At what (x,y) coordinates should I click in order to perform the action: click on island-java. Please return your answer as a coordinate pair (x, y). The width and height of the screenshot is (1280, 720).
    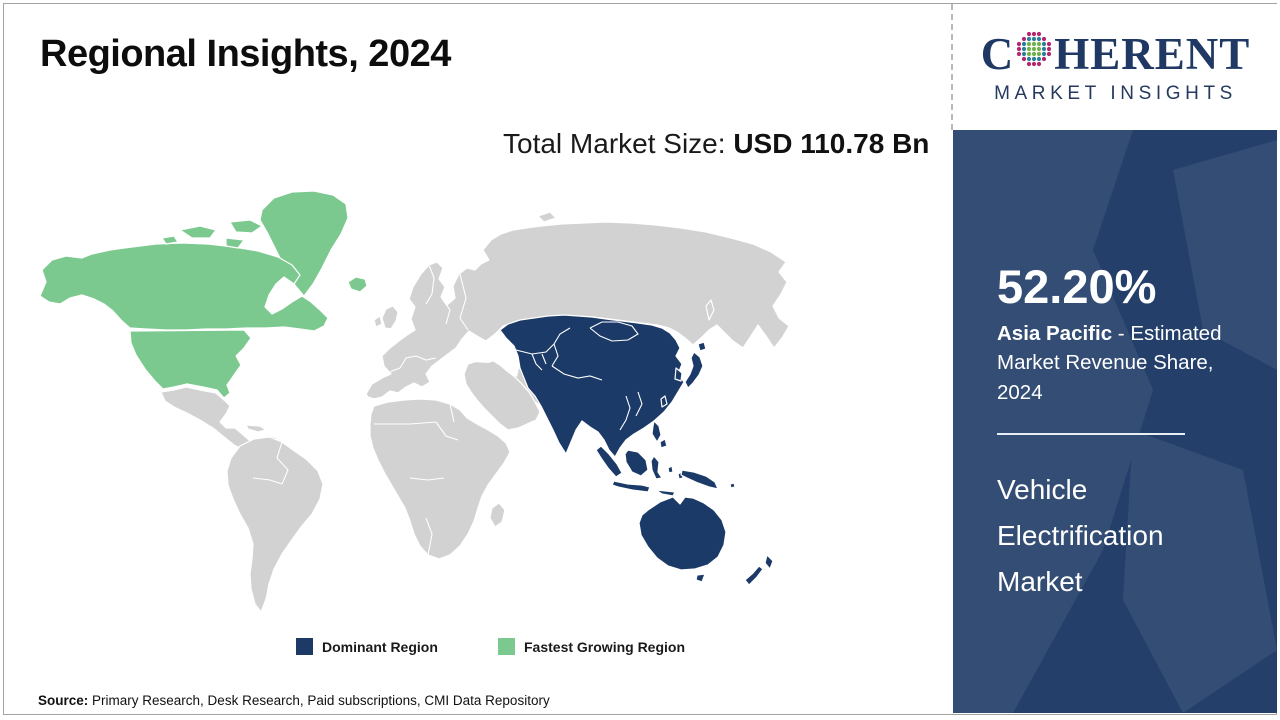
    Looking at the image, I should click on (631, 486).